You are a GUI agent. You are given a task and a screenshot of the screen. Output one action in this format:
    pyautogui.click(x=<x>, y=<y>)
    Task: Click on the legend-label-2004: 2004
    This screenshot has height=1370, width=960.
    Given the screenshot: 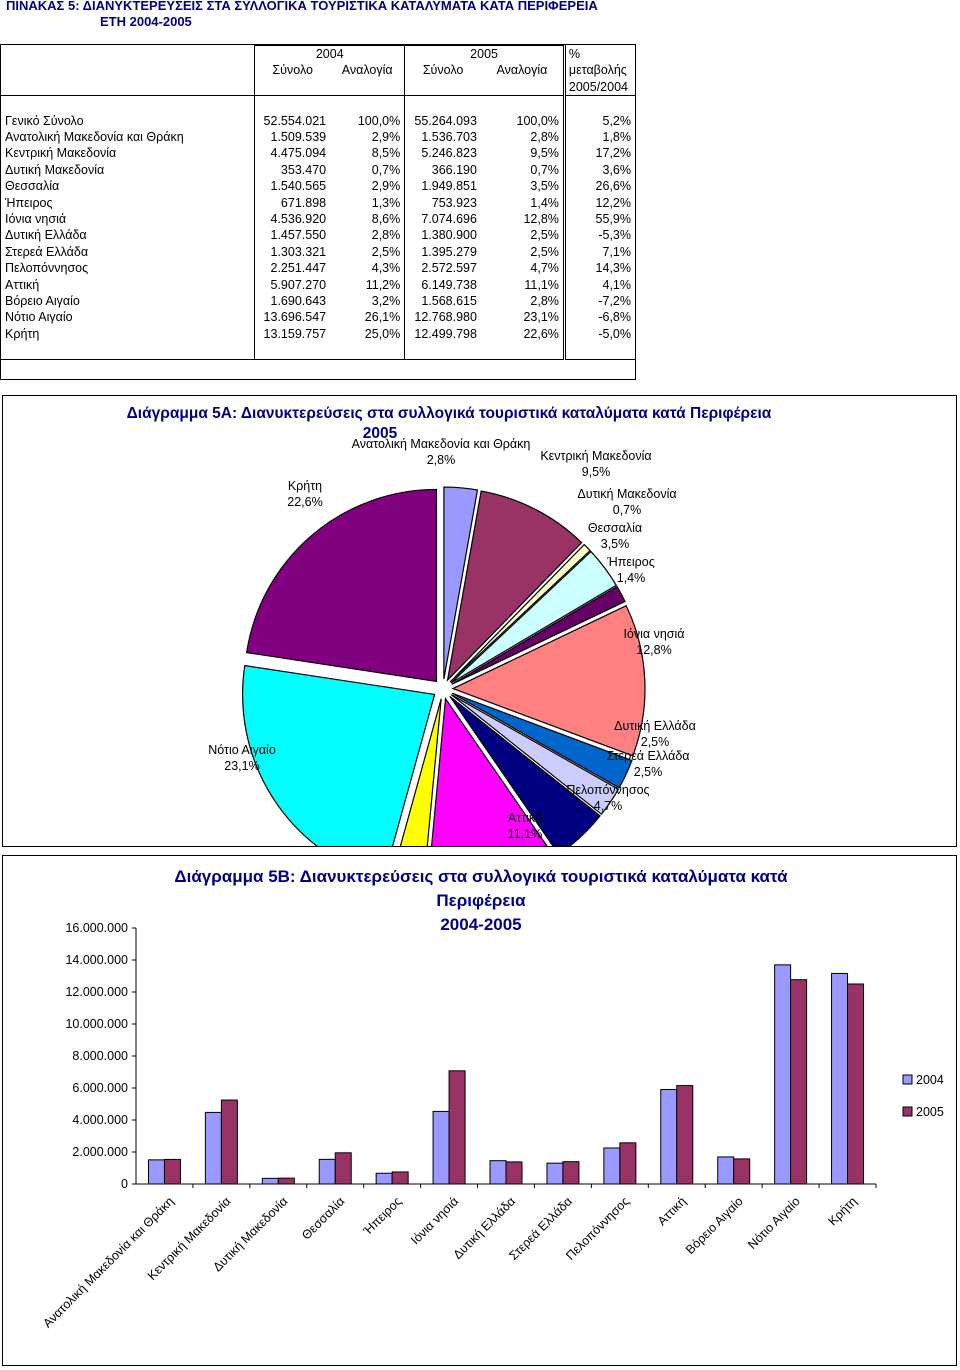 What is the action you would take?
    pyautogui.click(x=930, y=1080)
    